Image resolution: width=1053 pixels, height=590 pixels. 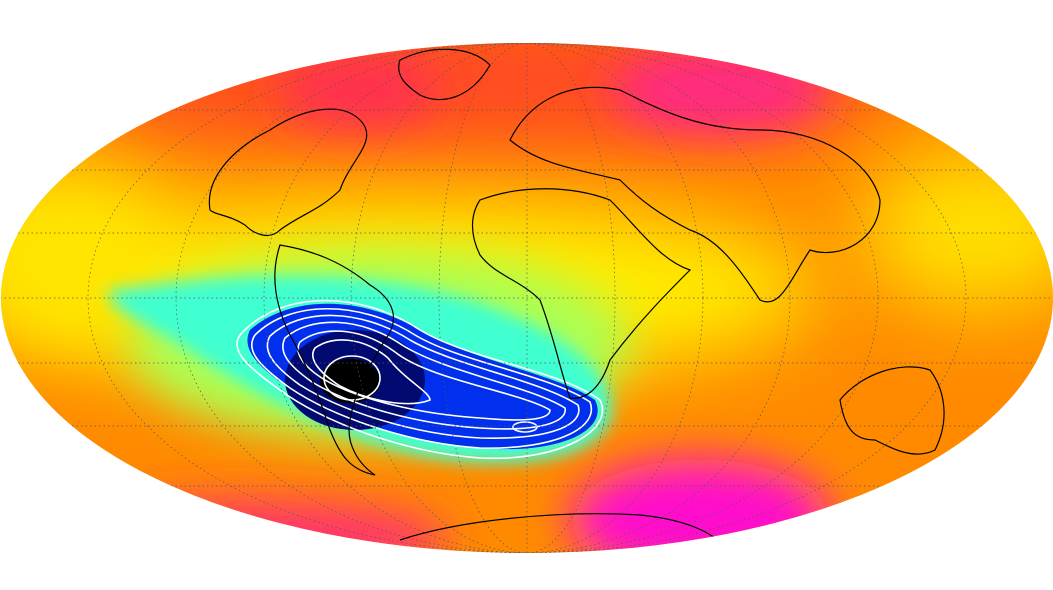 I want to click on southwest-high-region, so click(x=250, y=526).